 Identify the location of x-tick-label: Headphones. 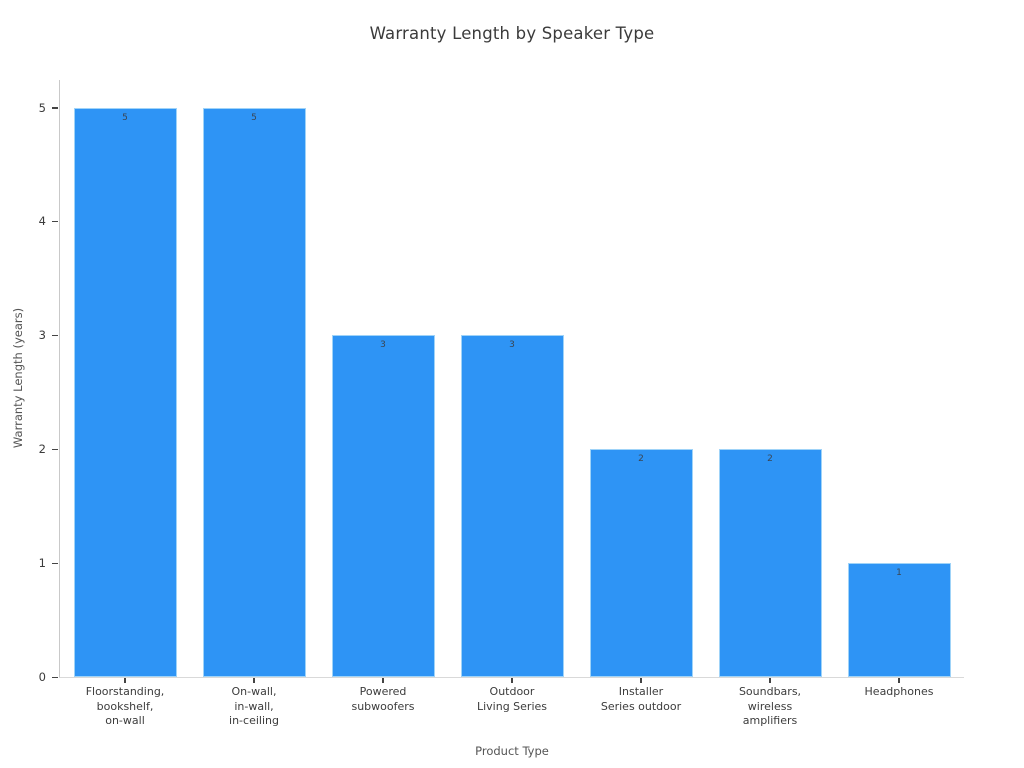
(899, 691).